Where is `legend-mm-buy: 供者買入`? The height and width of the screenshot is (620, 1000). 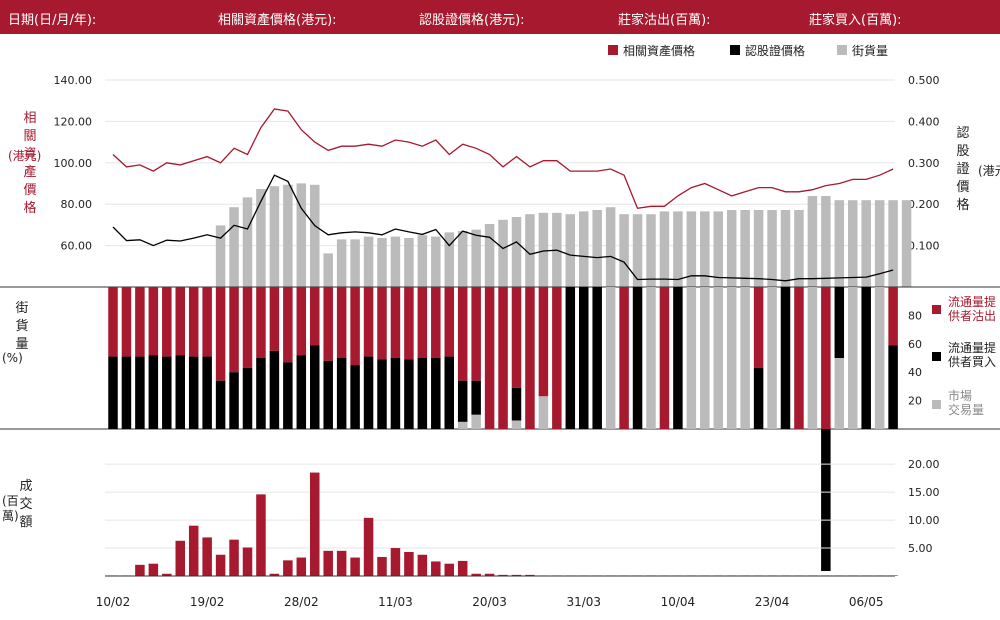 legend-mm-buy: 供者買入 is located at coordinates (972, 362).